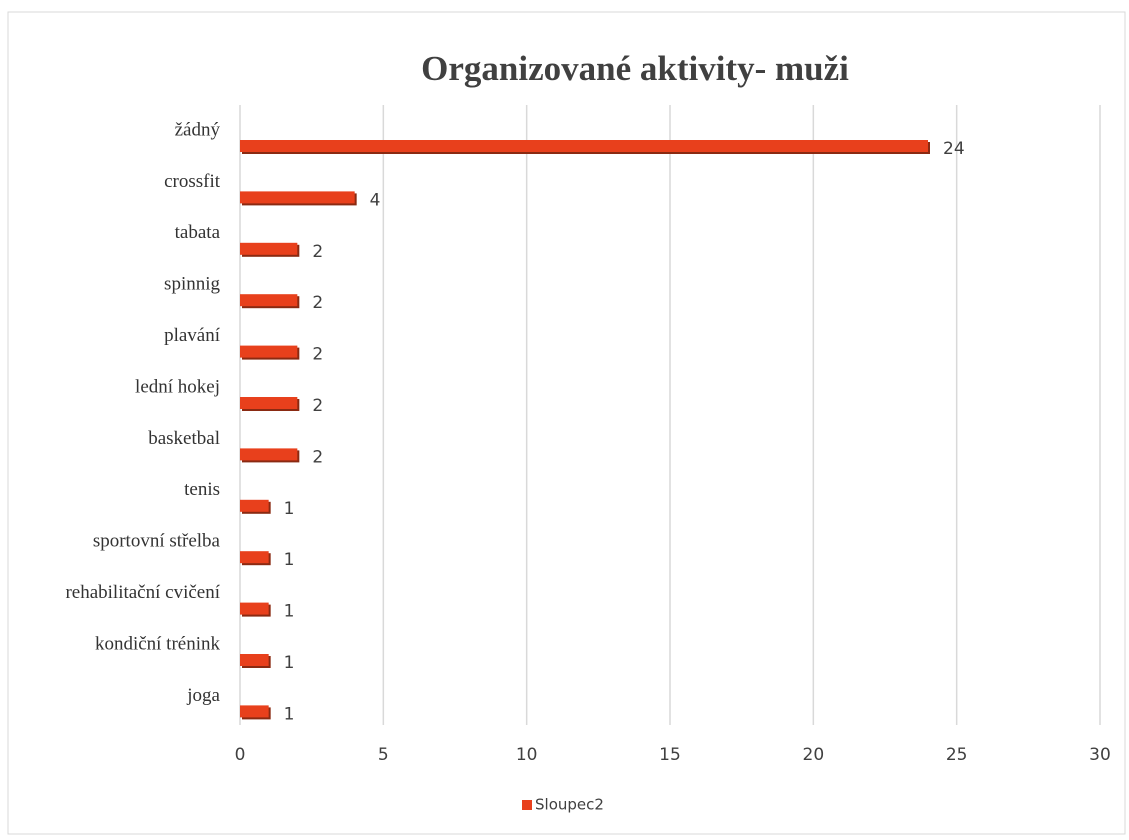 The width and height of the screenshot is (1129, 840). I want to click on y-tick-label: kondiční trénink, so click(158, 643).